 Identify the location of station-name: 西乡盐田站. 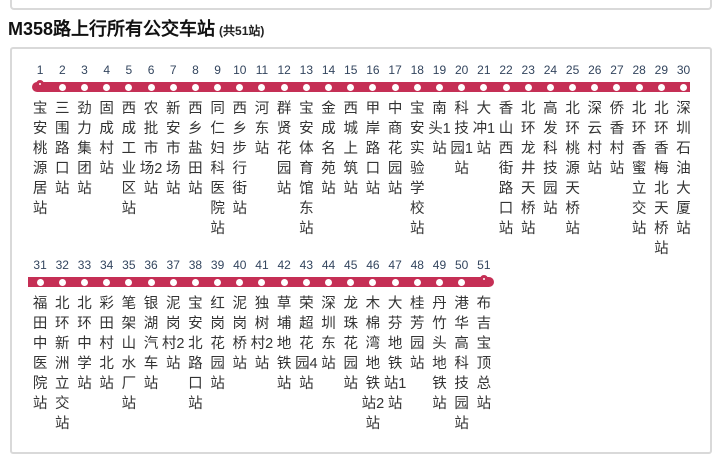
(195, 149).